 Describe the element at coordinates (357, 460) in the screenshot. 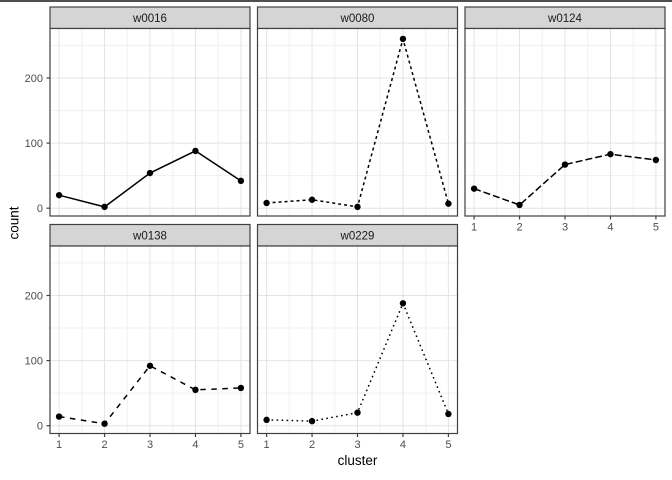

I see `x-axis-title: cluster` at that location.